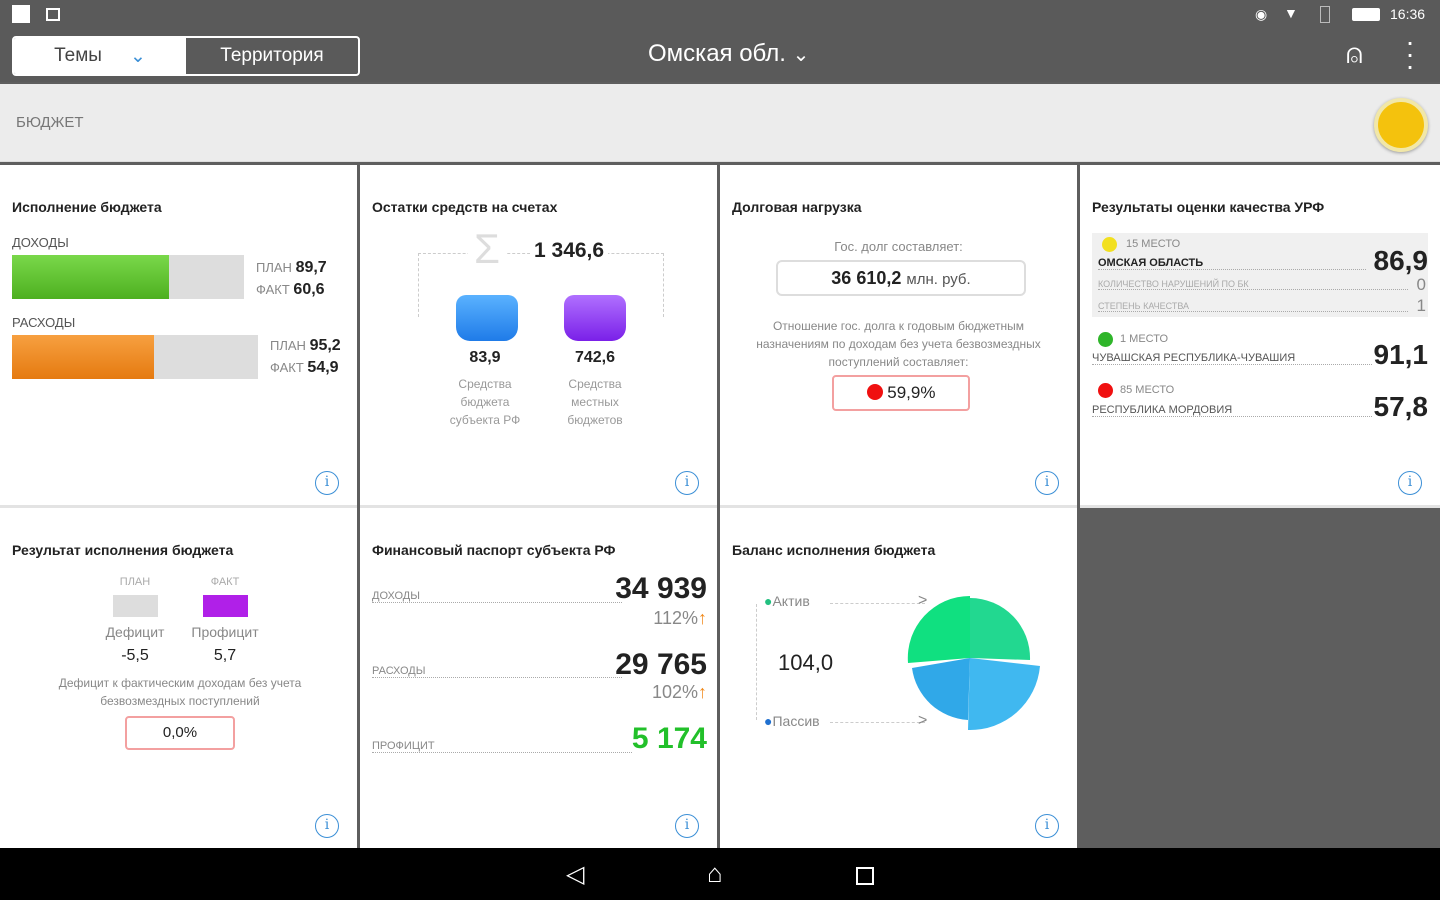 The width and height of the screenshot is (1440, 900). Describe the element at coordinates (595, 402) in the screenshot. I see `local-funds-label: Средства местных бюджетов` at that location.